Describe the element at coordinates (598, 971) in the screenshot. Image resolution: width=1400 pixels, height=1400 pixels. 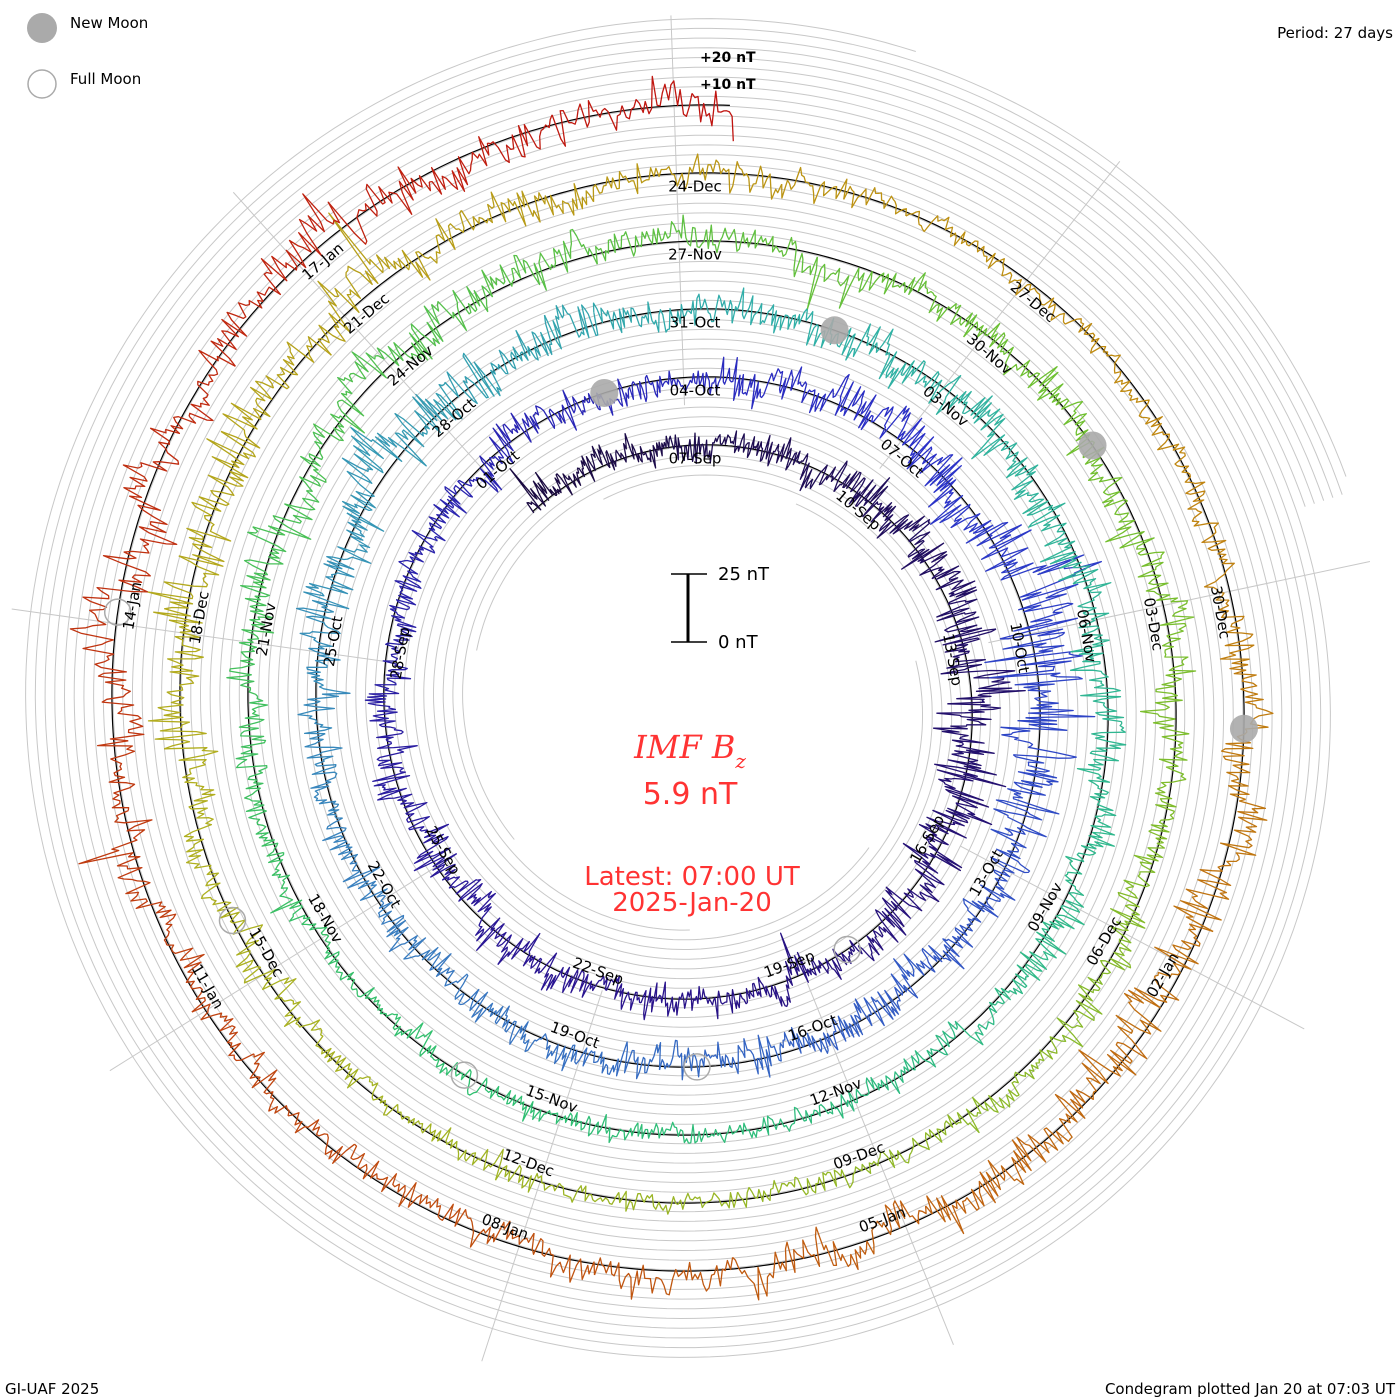
I see `date-label: 22-Sep` at that location.